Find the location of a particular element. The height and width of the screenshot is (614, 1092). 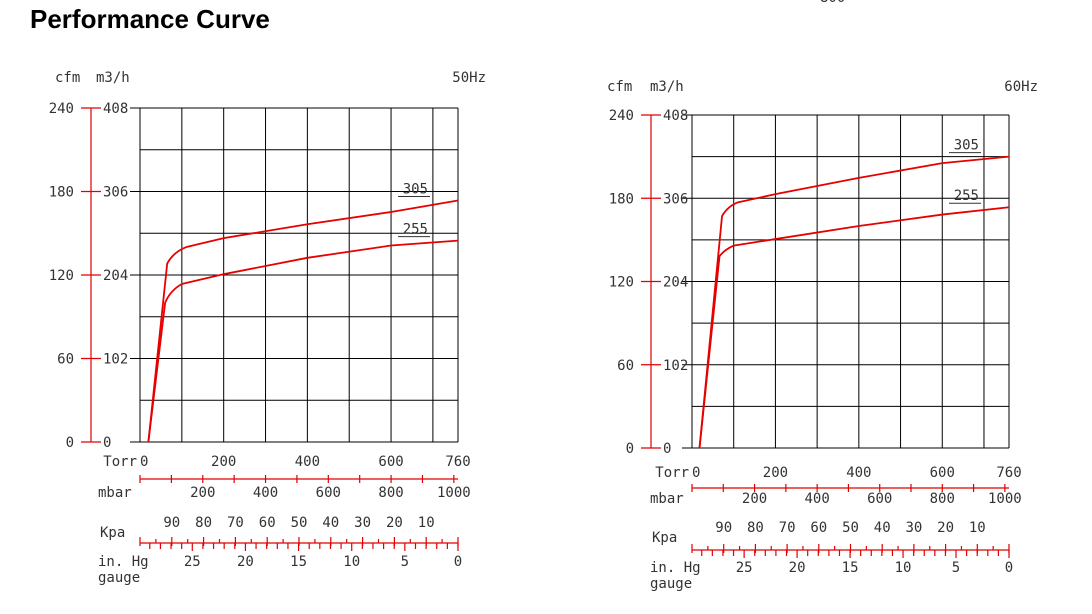

stray-header-text: 800 is located at coordinates (832, 3).